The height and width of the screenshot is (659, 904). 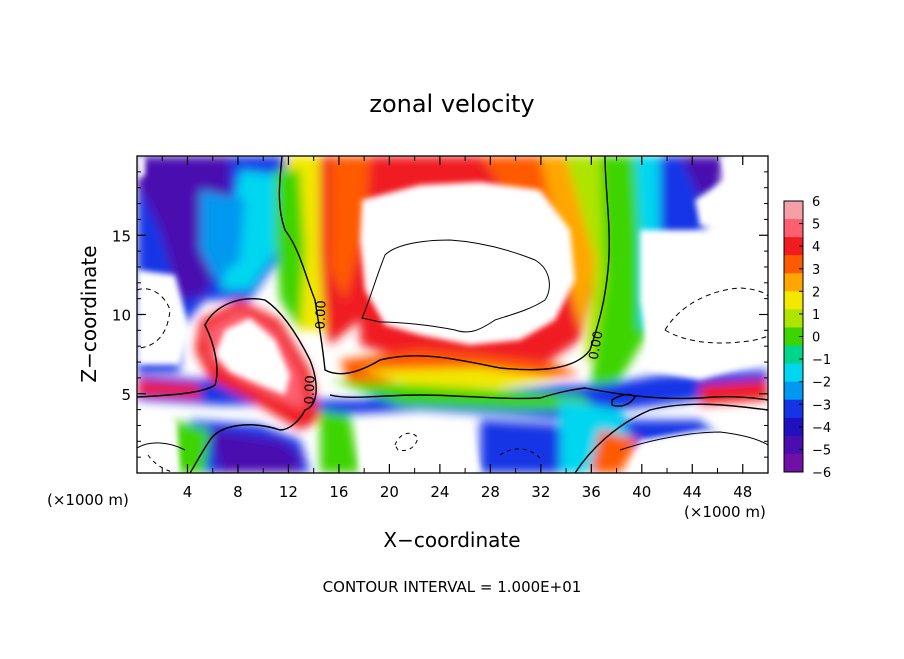 I want to click on colorbar: 6 5 4 3 2 1 0 −1 −2 −3 −4 −5 −6, so click(x=807, y=338).